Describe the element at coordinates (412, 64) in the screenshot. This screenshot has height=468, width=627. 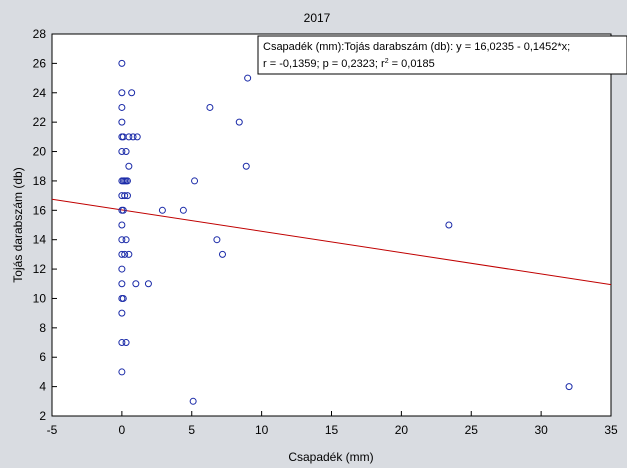
I see `annotation-line-2-suffix: = 0,0185` at that location.